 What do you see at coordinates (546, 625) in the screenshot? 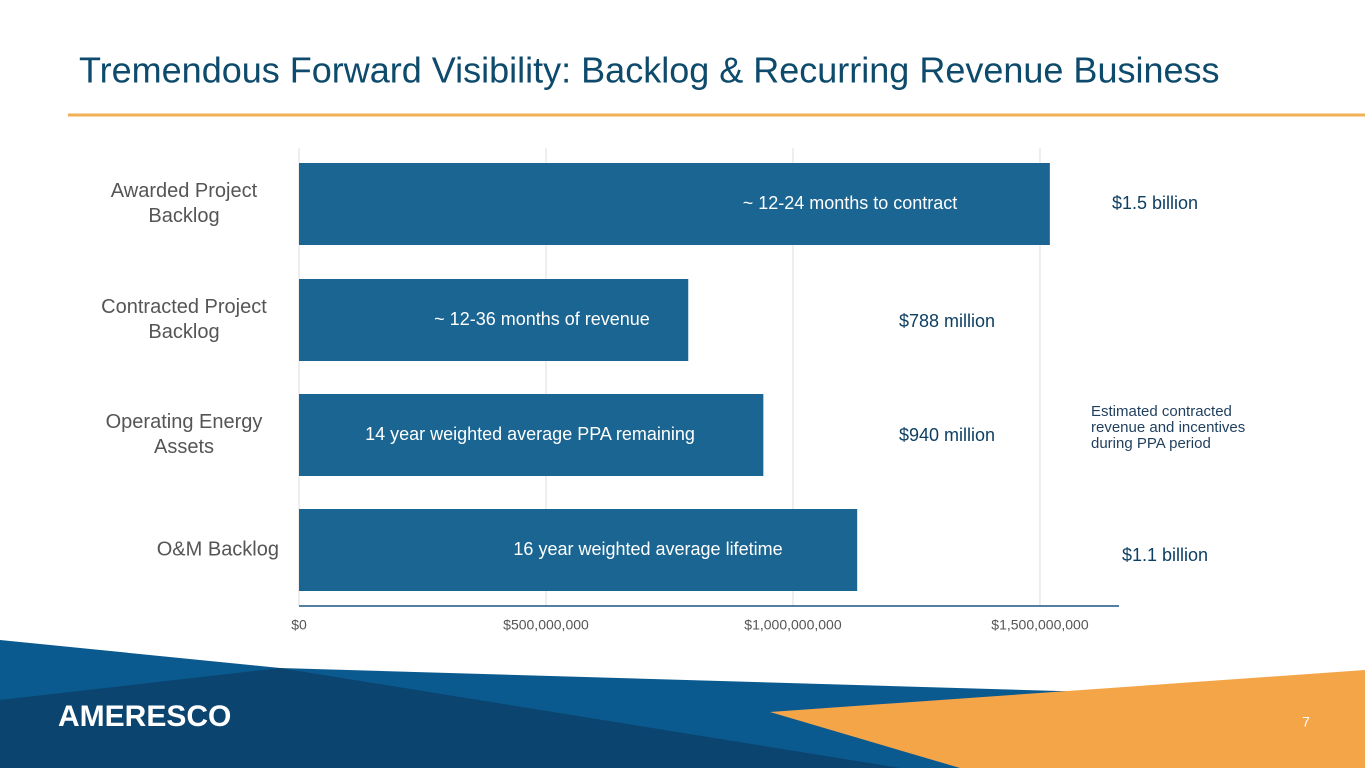
I see `x-tick-label: $500,000,000` at bounding box center [546, 625].